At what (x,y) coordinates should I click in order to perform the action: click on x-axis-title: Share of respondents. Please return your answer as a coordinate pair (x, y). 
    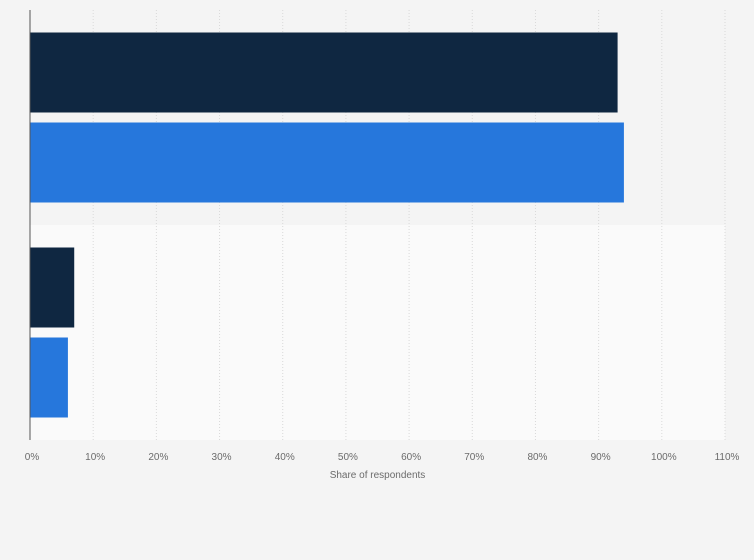
    Looking at the image, I should click on (378, 475).